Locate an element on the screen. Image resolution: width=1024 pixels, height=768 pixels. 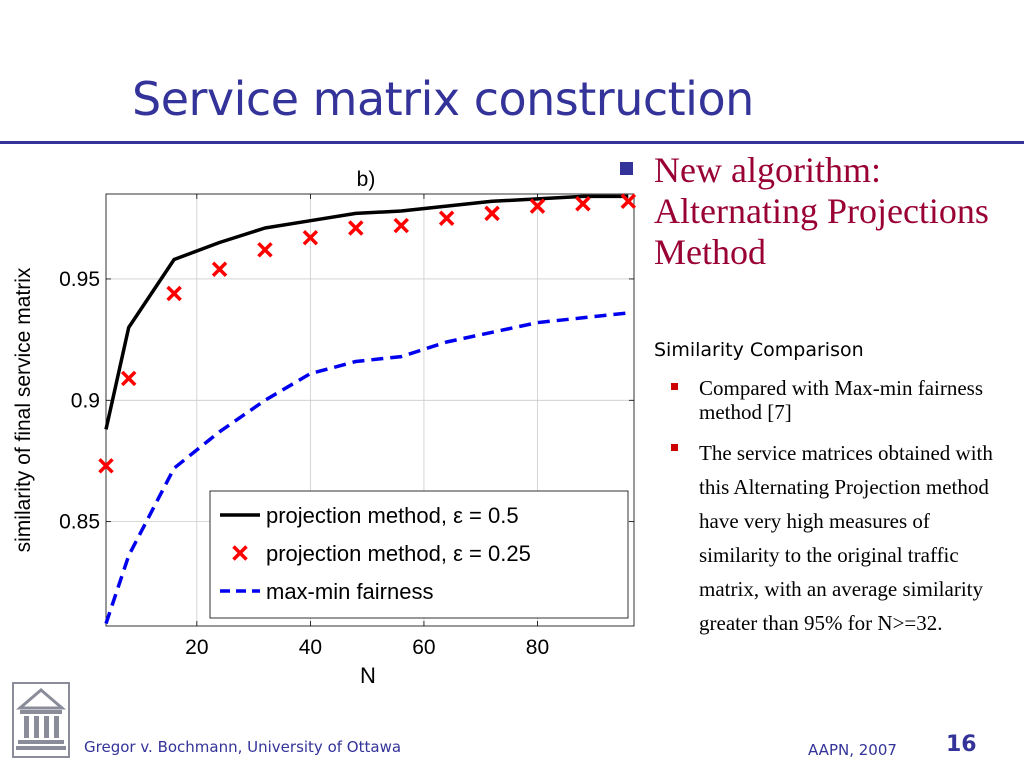
x-axis-label: N is located at coordinates (368, 675).